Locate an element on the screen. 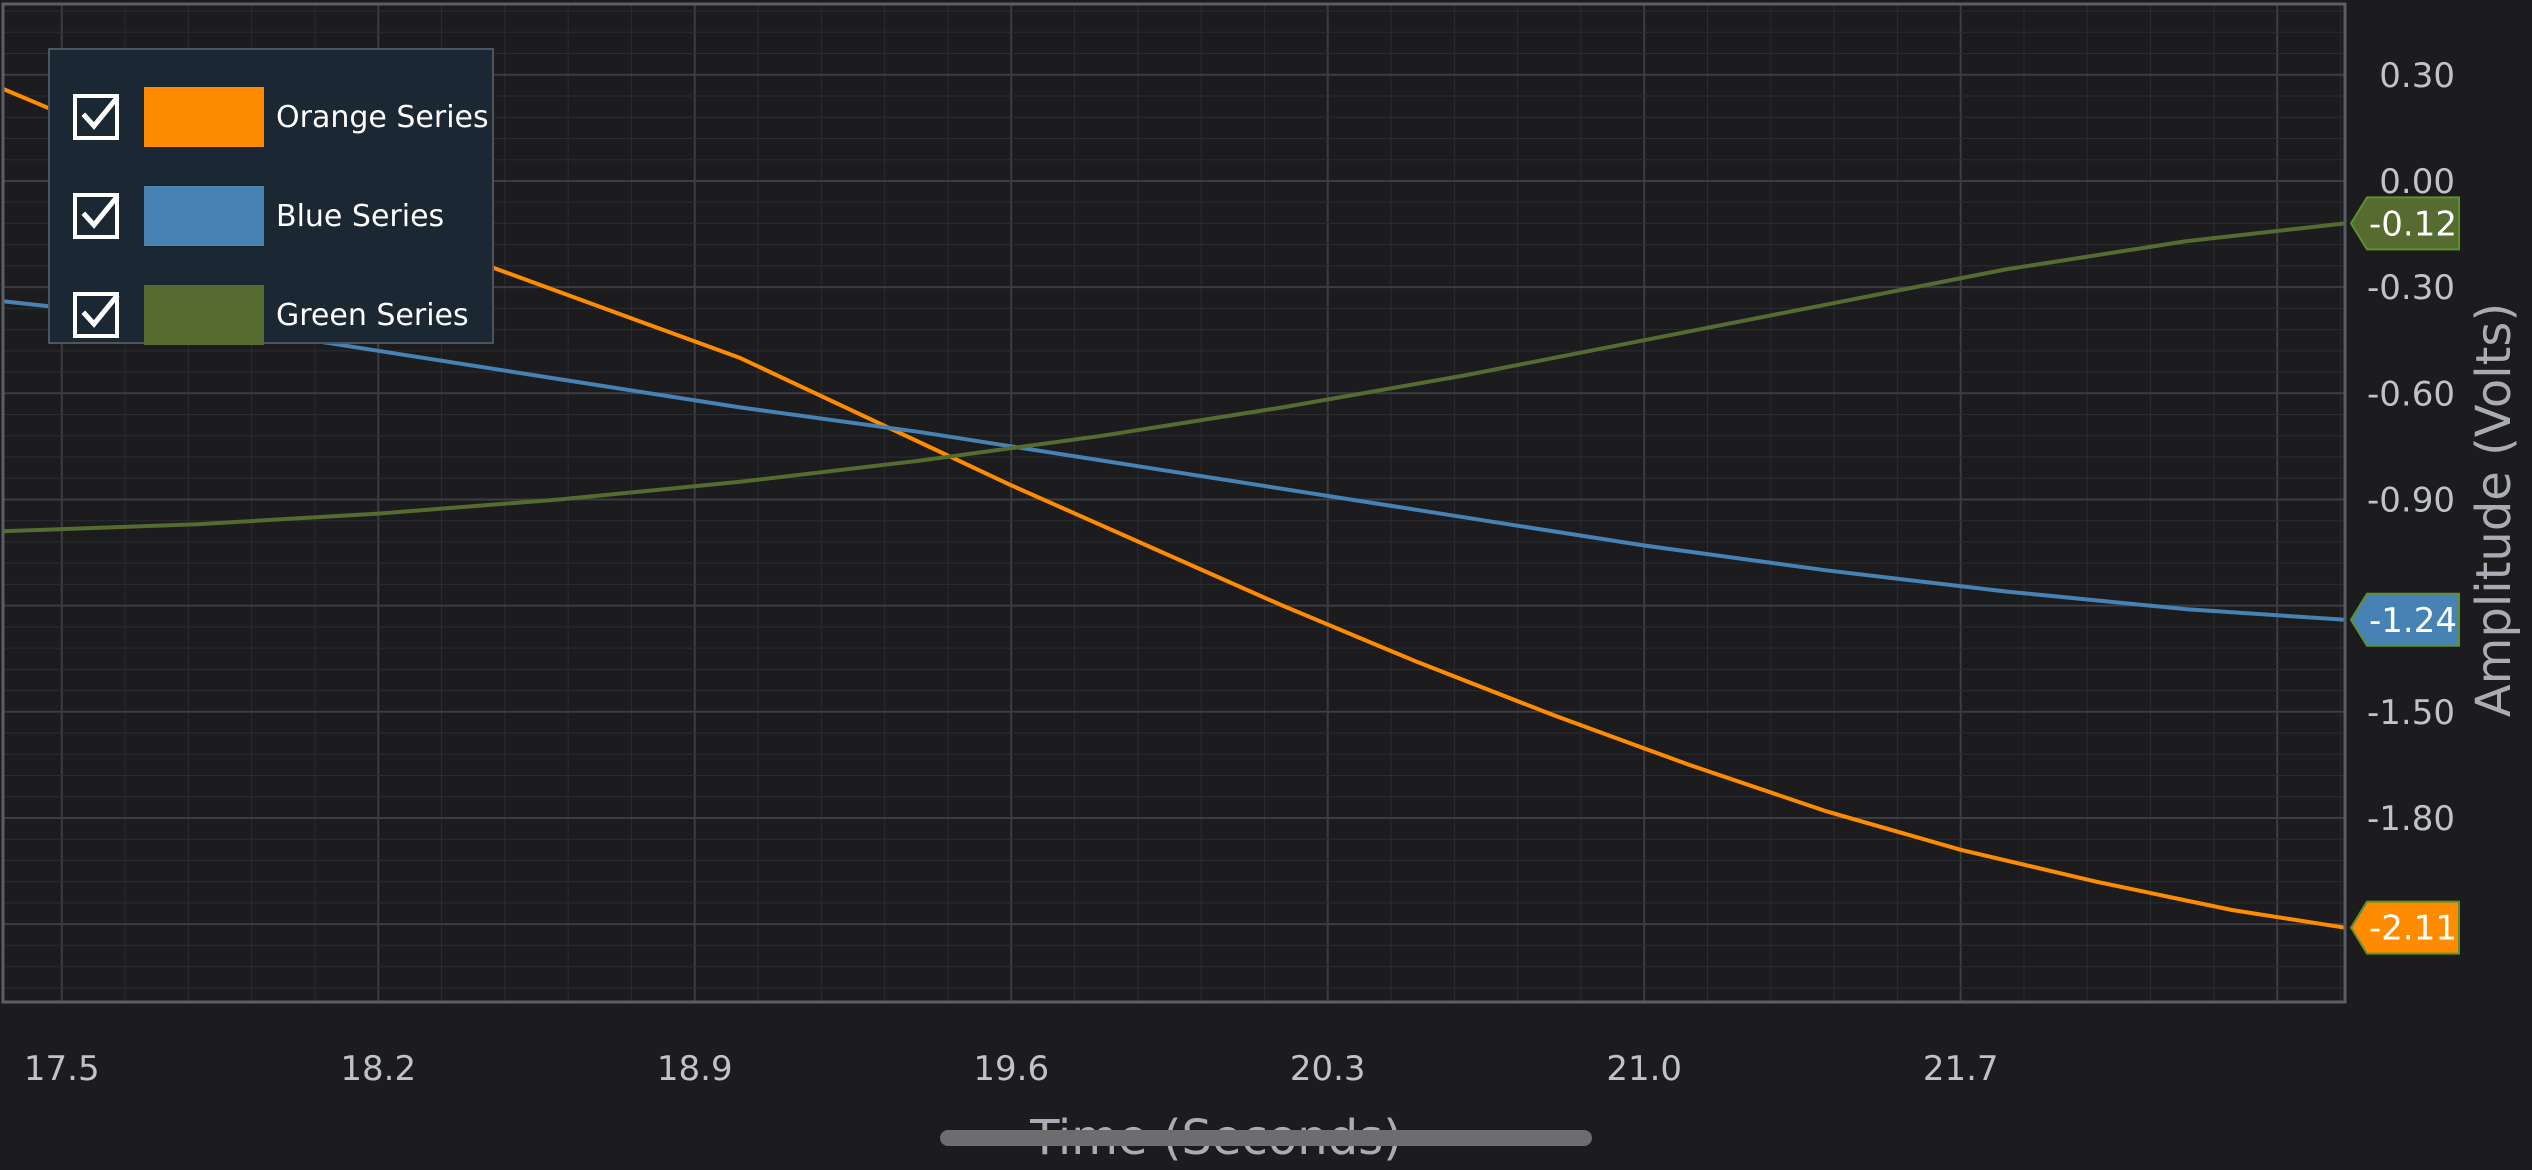 The height and width of the screenshot is (1170, 2532). x-tick-label: 19.6 is located at coordinates (1011, 1069).